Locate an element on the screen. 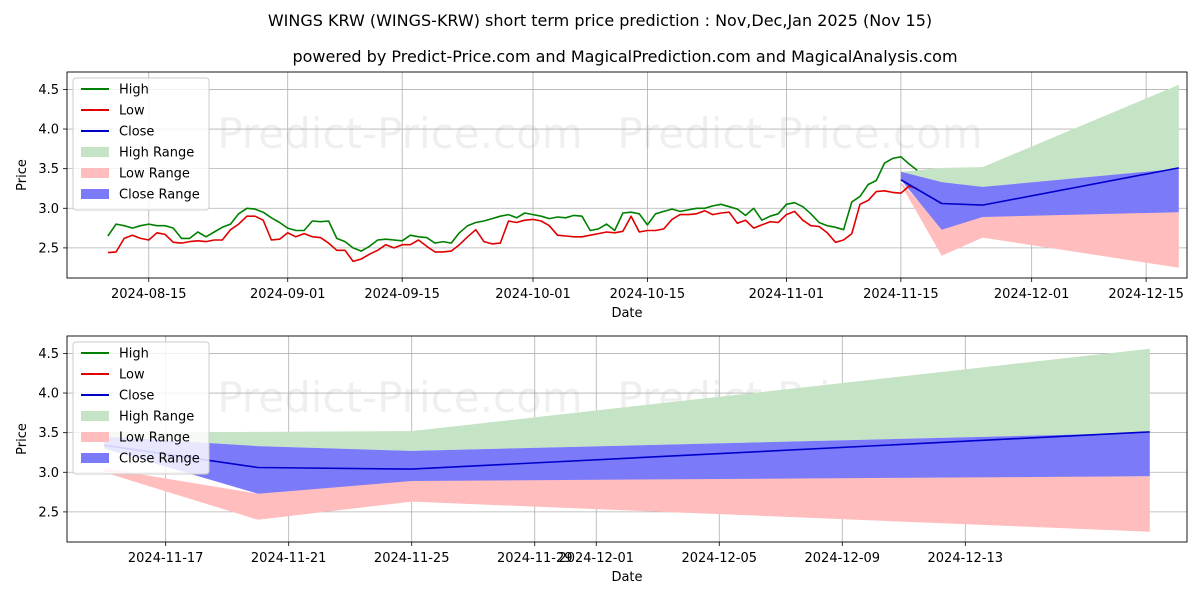  high-line is located at coordinates (512, 204).